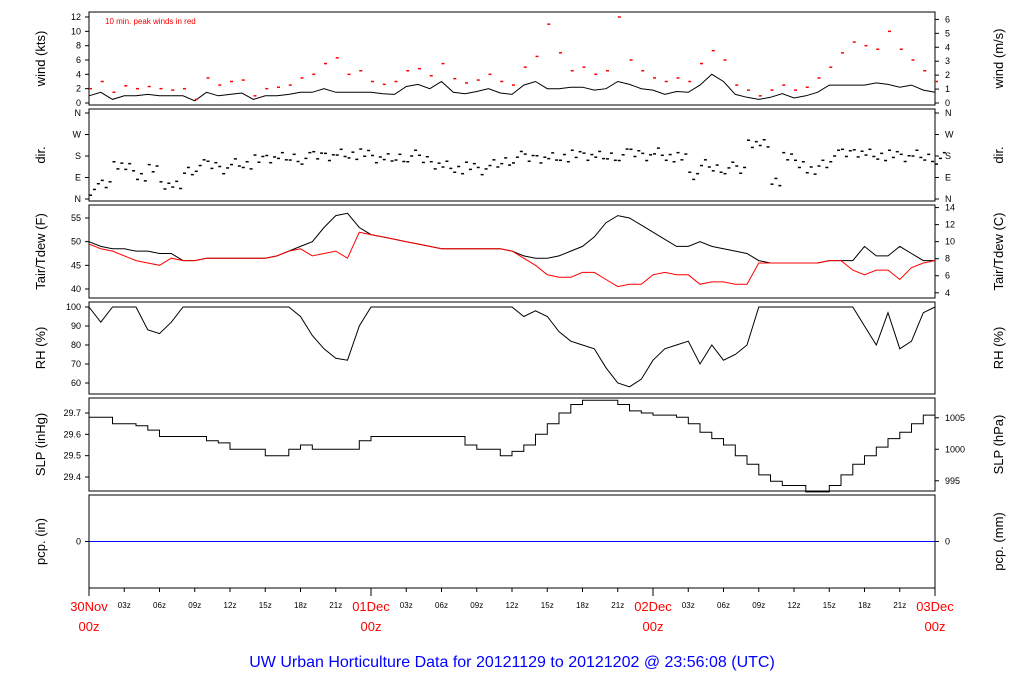 This screenshot has height=700, width=1024. I want to click on temp-ytick-right-label: 12, so click(950, 225).